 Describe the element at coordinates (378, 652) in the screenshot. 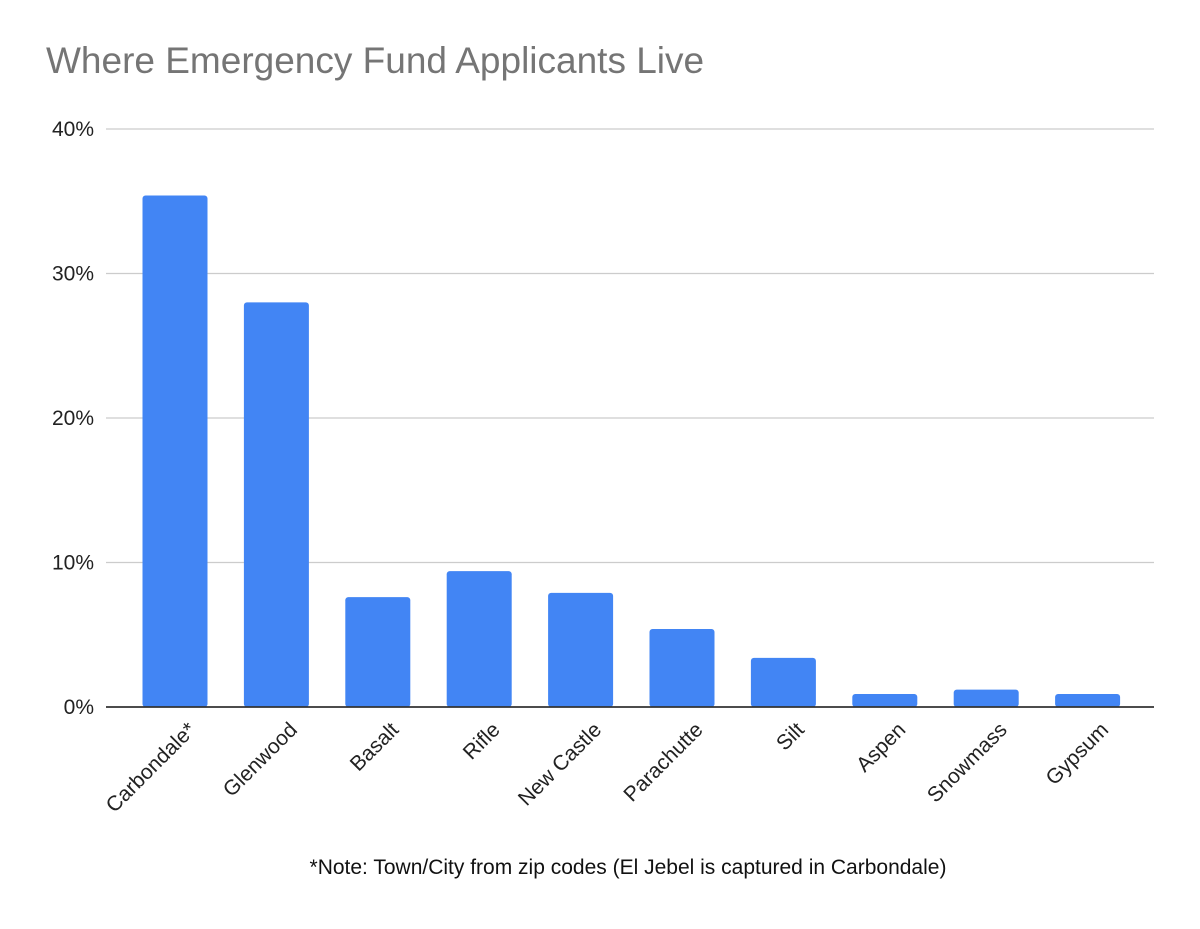

I see `bar-basalt` at that location.